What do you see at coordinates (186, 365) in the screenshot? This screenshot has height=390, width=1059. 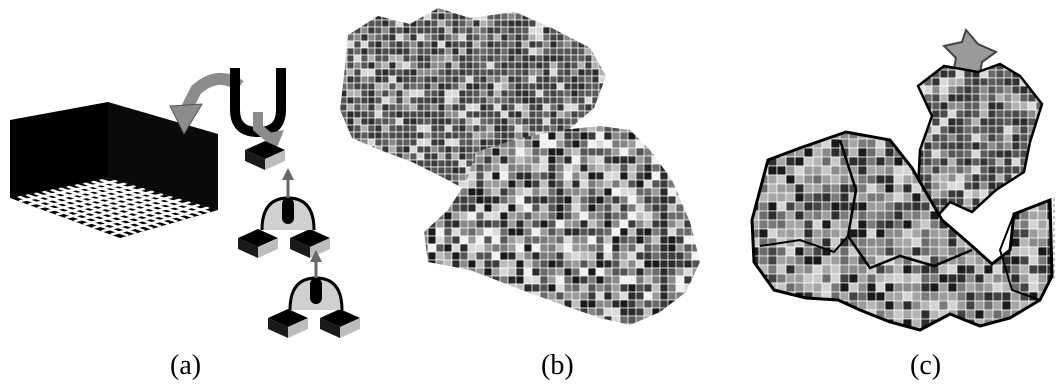 I see `caption-a: (a)` at bounding box center [186, 365].